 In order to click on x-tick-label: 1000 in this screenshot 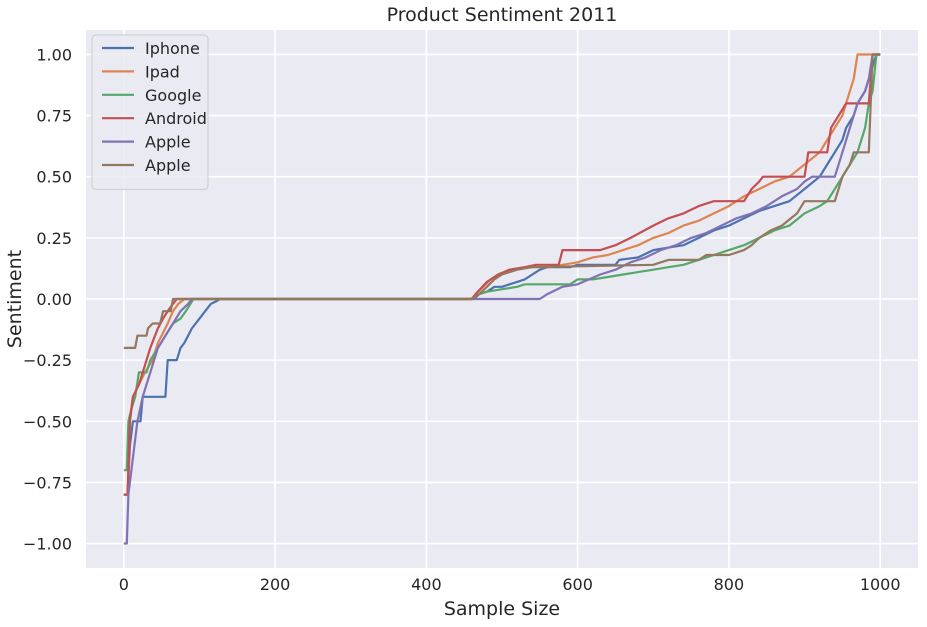, I will do `click(880, 584)`.